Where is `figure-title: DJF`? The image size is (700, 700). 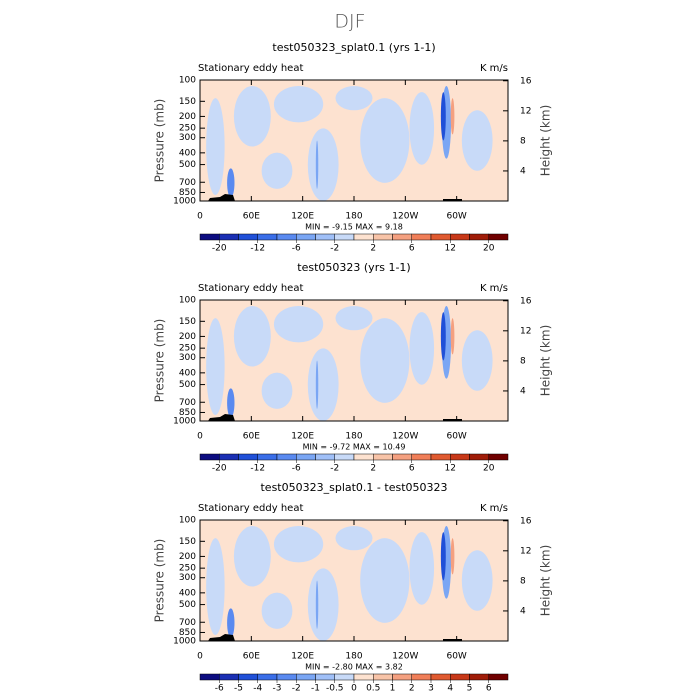 figure-title: DJF is located at coordinates (349, 22).